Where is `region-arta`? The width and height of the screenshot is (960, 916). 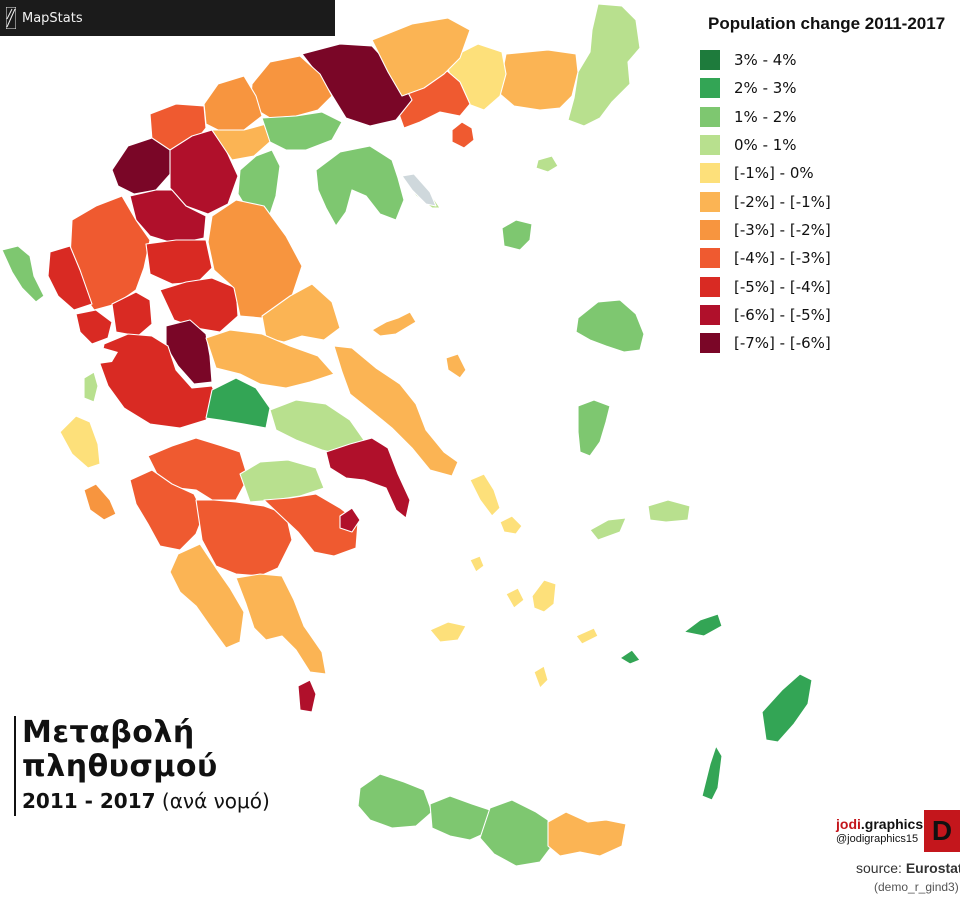 region-arta is located at coordinates (132, 314).